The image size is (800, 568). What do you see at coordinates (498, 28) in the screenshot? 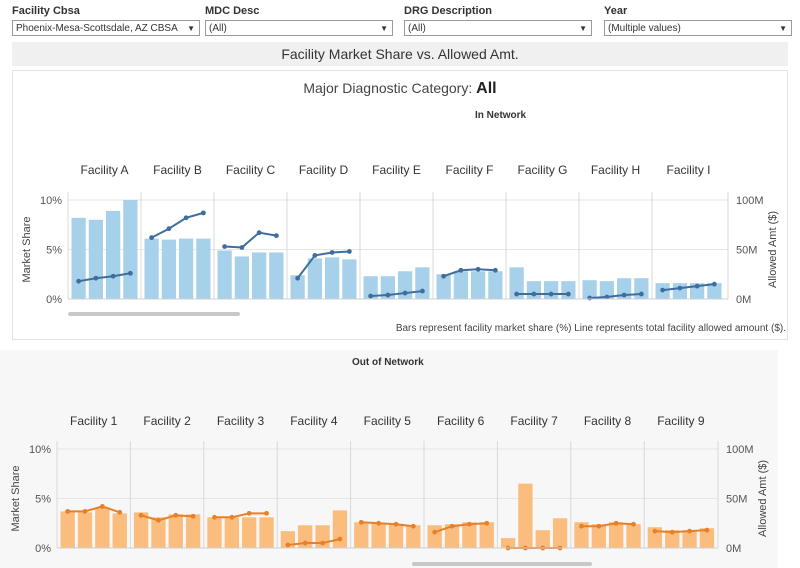
I see `drg-description-dropdown: (All) ▼` at bounding box center [498, 28].